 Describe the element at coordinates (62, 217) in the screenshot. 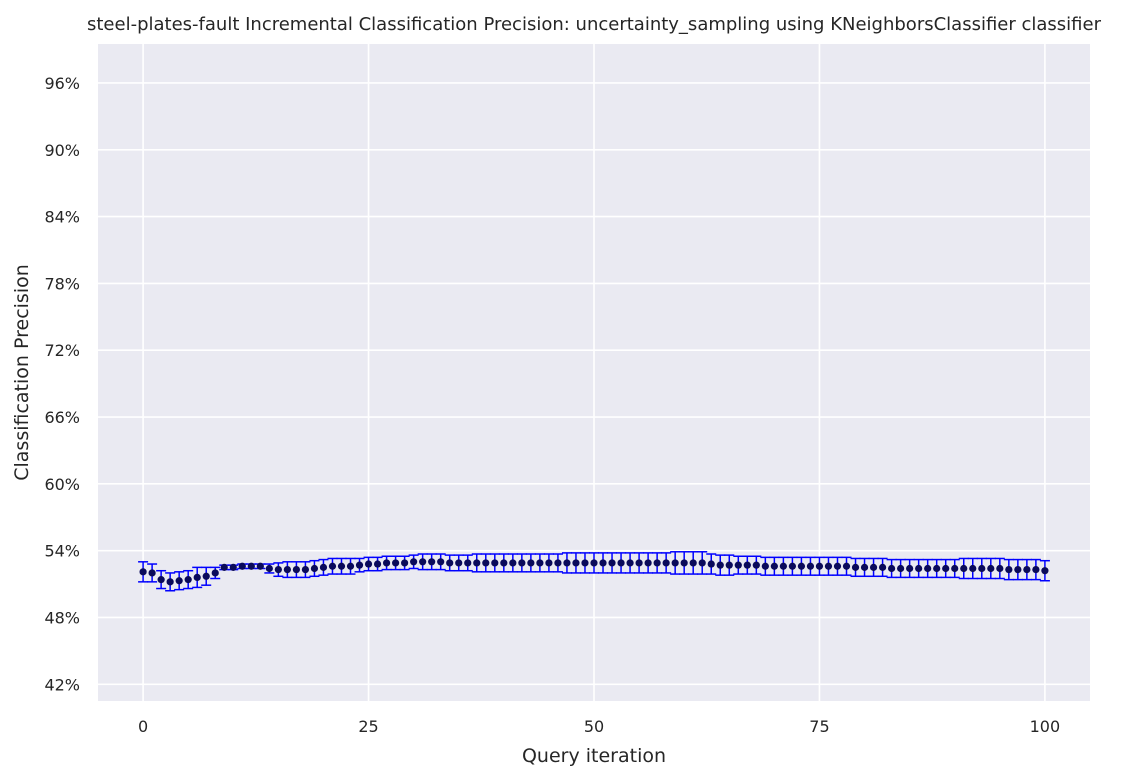

I see `y-tick-label: 84%` at that location.